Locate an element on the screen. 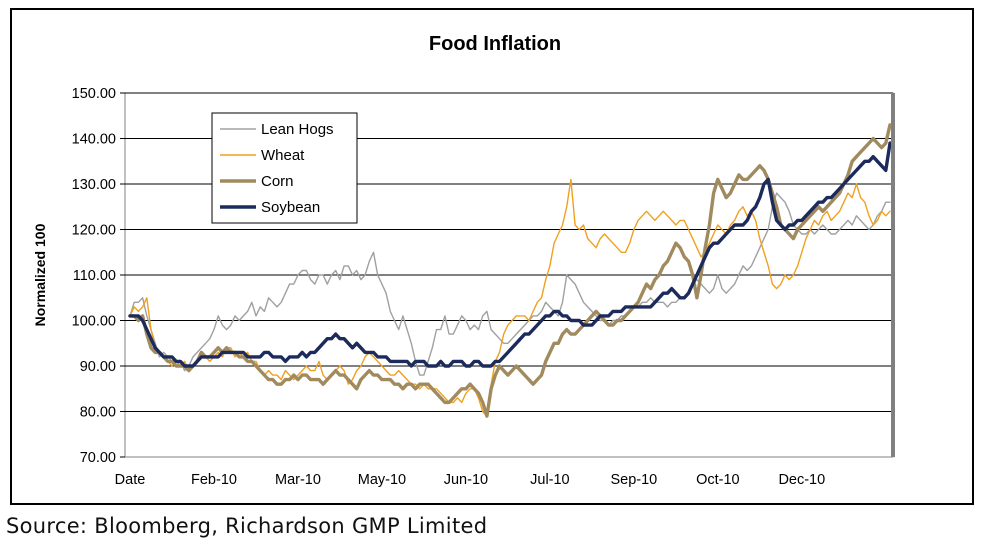 The width and height of the screenshot is (985, 551). x-tick-label: Sep-10 is located at coordinates (633, 480).